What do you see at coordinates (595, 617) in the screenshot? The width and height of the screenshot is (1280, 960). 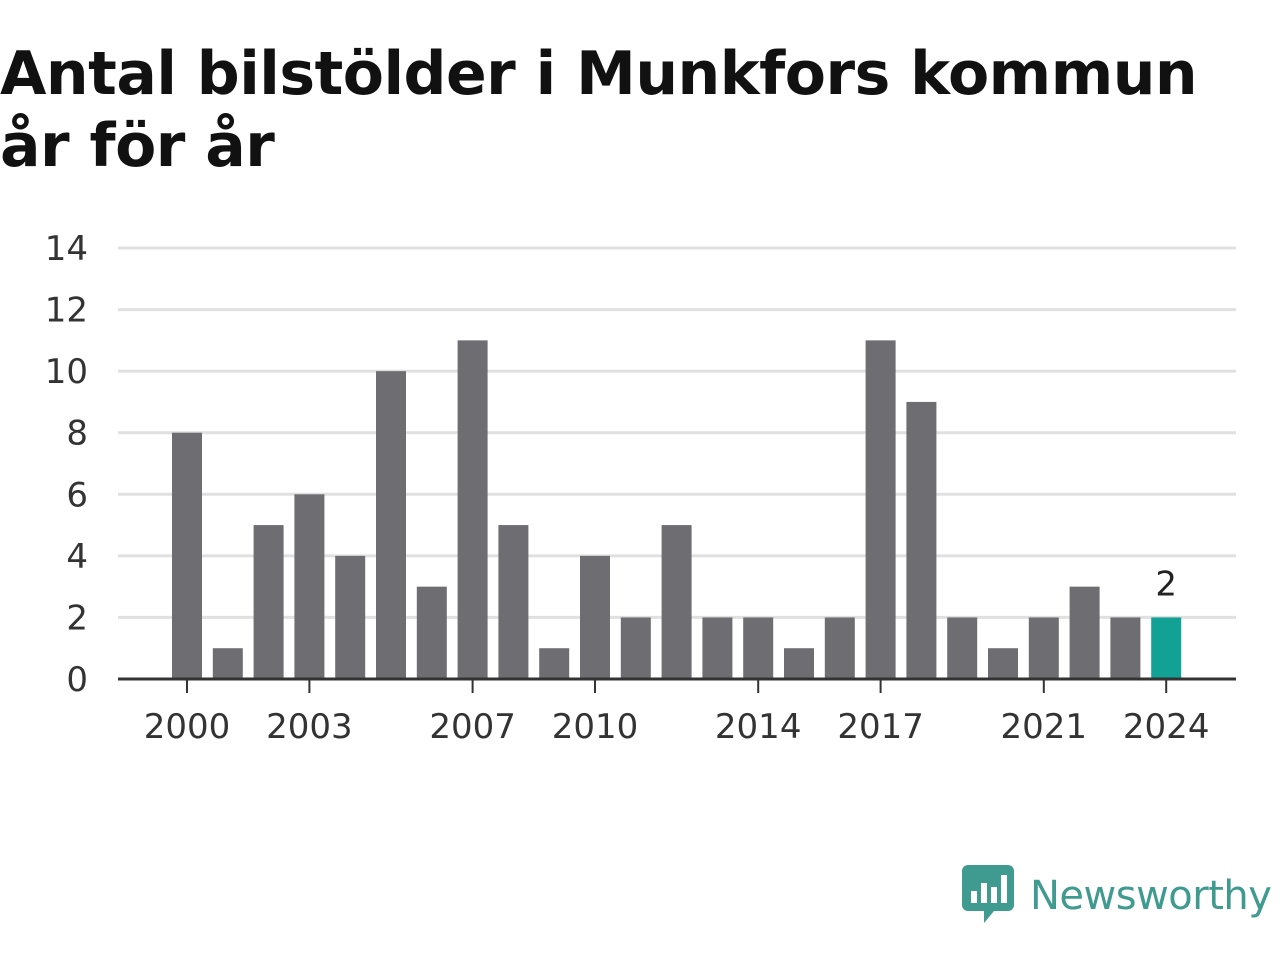 I see `bar-2010` at bounding box center [595, 617].